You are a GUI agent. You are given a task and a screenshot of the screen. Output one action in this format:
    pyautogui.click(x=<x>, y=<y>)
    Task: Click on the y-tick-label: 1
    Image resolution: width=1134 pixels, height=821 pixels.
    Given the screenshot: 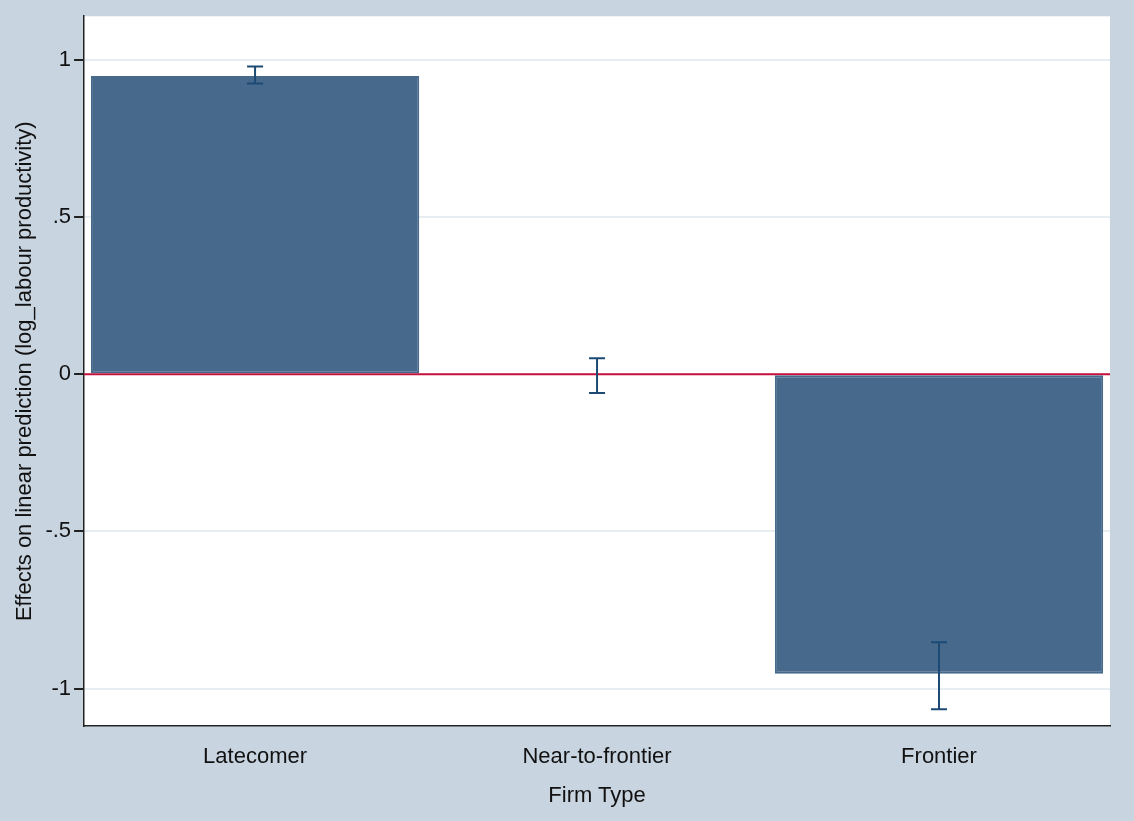 What is the action you would take?
    pyautogui.click(x=65, y=59)
    